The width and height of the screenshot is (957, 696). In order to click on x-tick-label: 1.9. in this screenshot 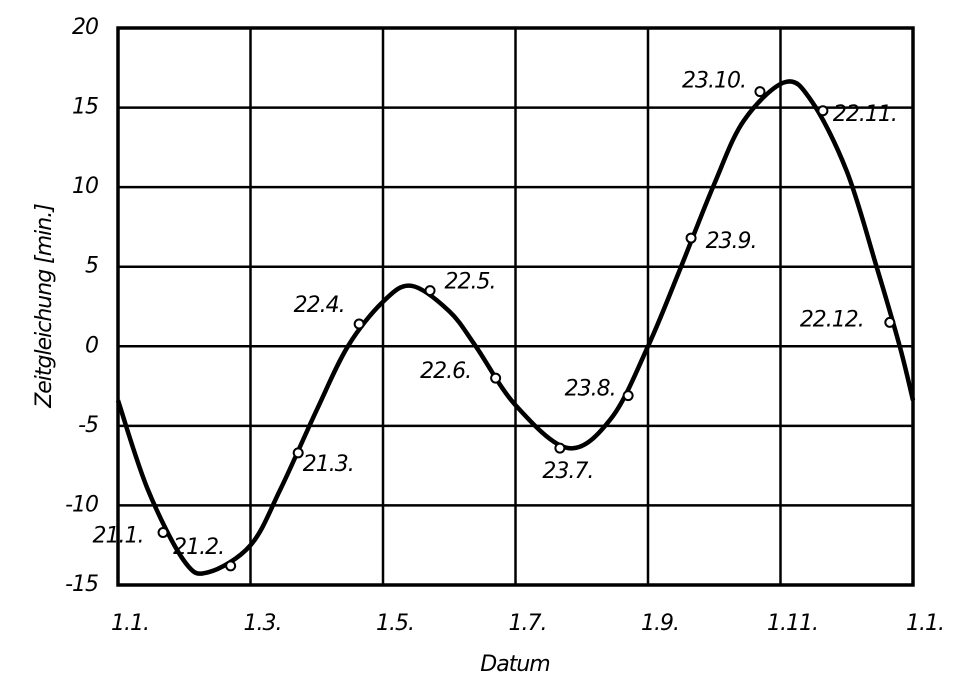, I will do `click(660, 623)`.